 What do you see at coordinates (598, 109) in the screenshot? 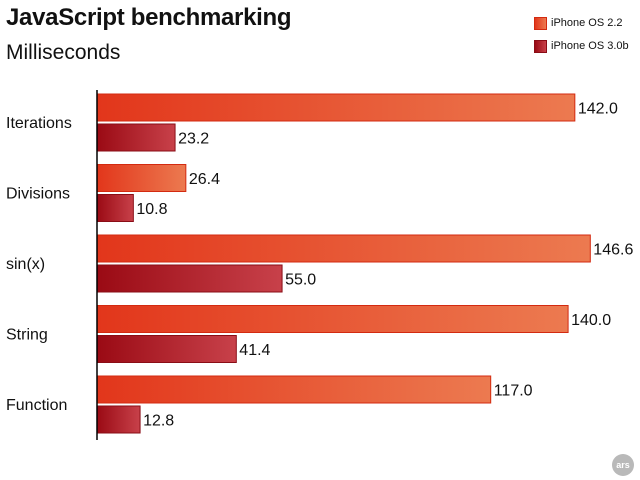
I see `value-label-series-1: 142.0` at bounding box center [598, 109].